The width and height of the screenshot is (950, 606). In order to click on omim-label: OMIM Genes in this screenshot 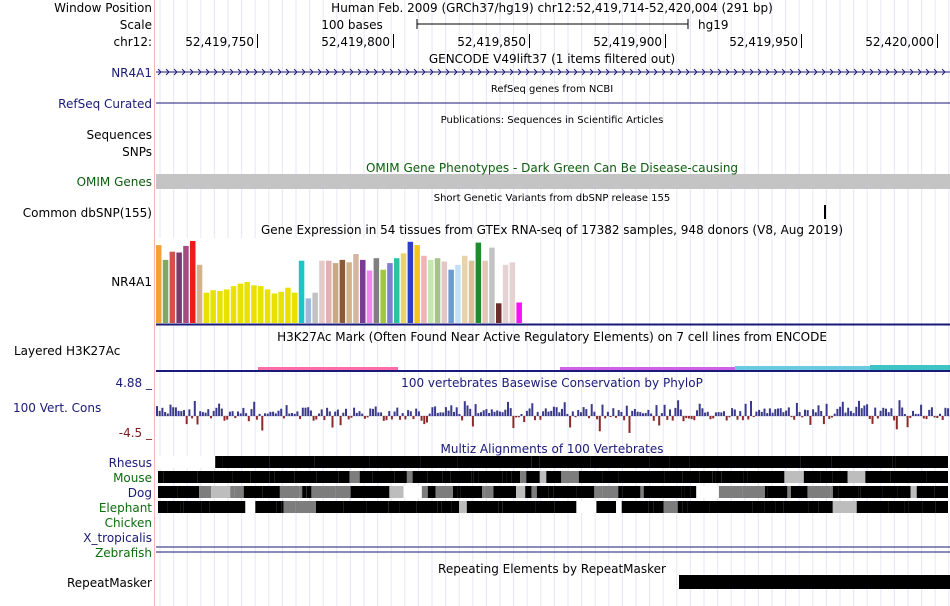, I will do `click(114, 182)`.